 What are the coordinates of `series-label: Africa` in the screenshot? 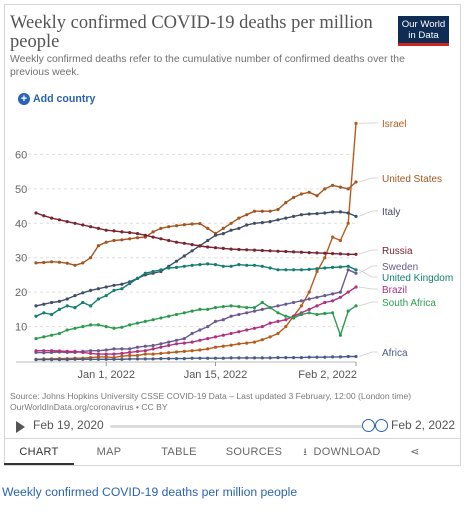 It's located at (395, 353).